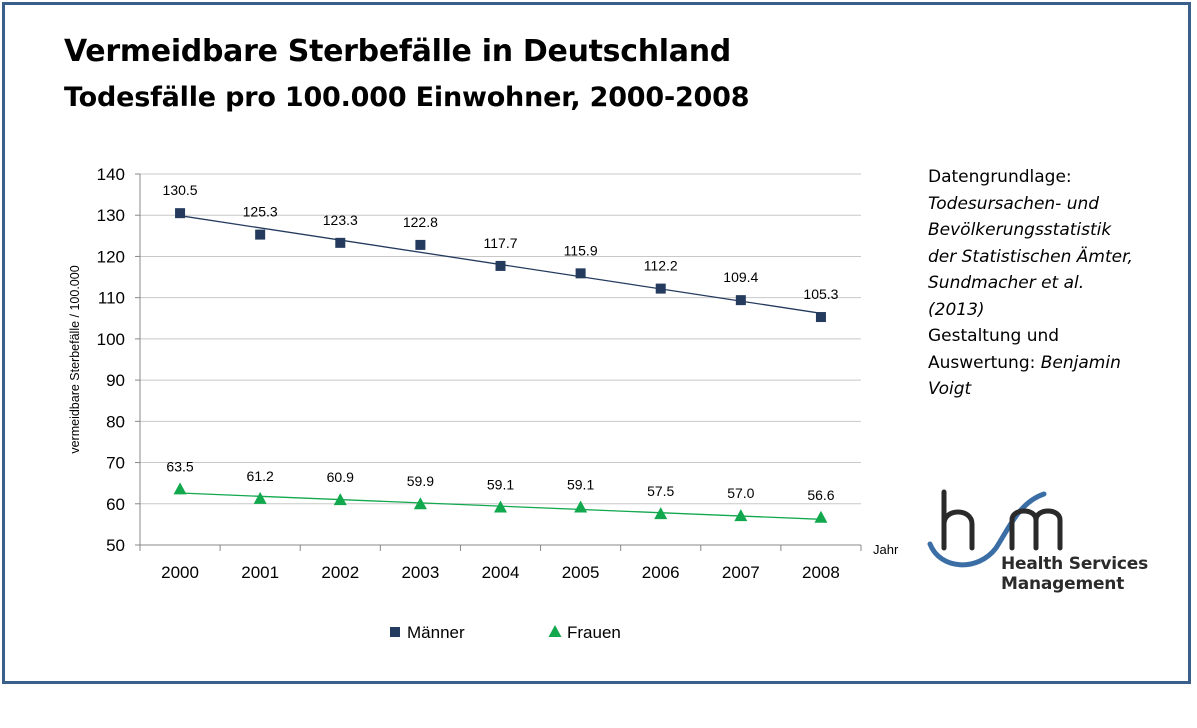 The image size is (1197, 728). Describe the element at coordinates (420, 481) in the screenshot. I see `women-data-label: 59.9` at that location.